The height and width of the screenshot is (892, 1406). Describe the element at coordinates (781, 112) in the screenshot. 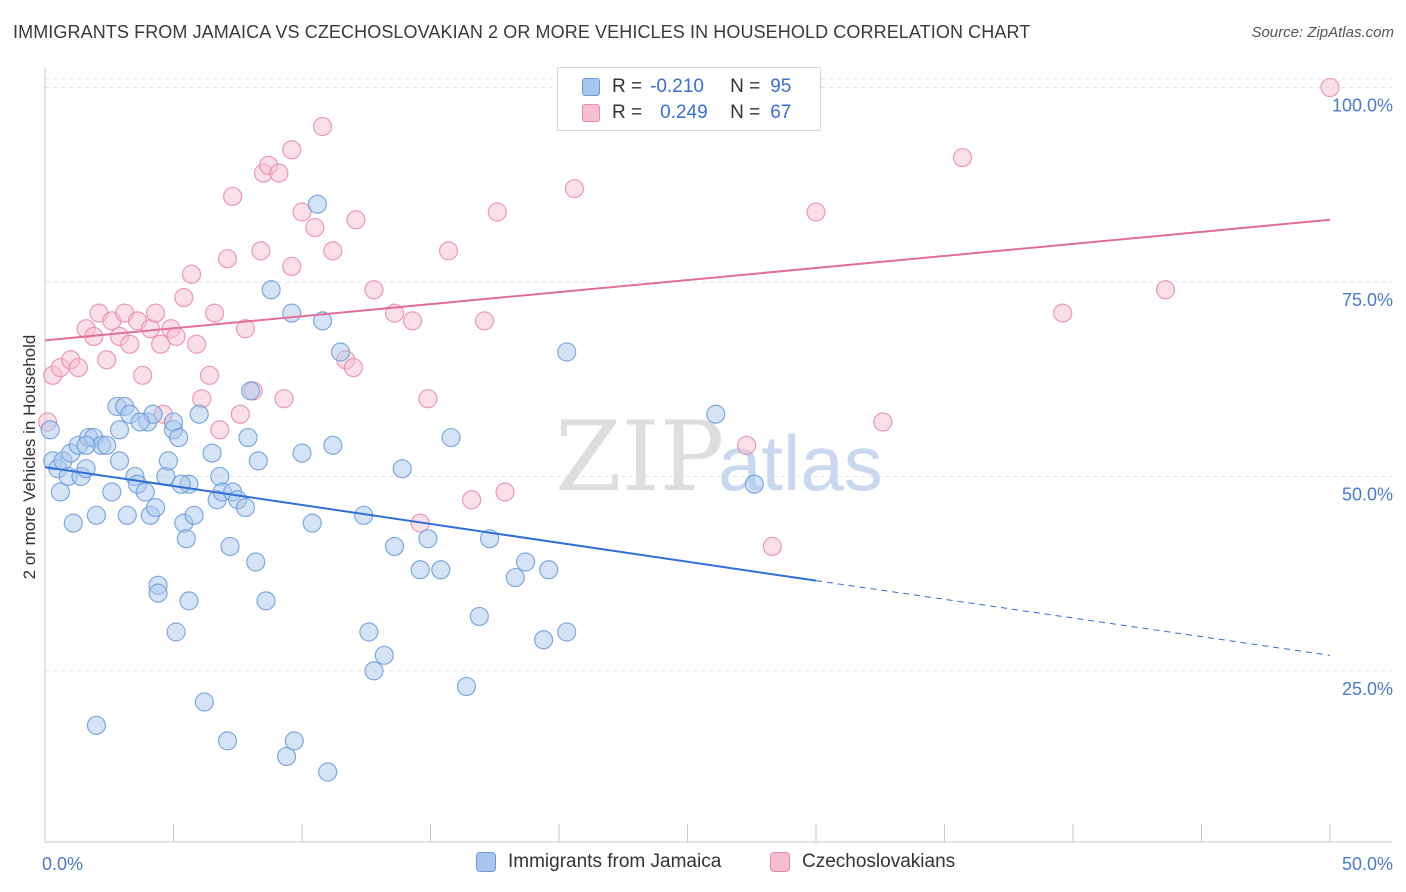

I see `legend-n-value: 67` at that location.